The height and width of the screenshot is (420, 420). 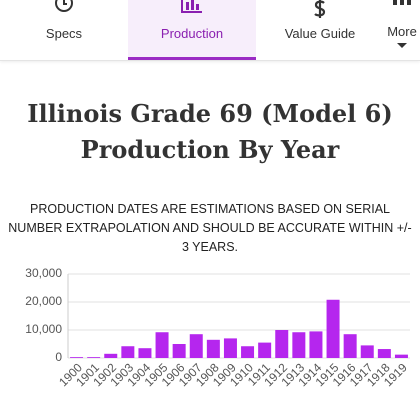 I want to click on chart-icon, so click(x=191, y=6).